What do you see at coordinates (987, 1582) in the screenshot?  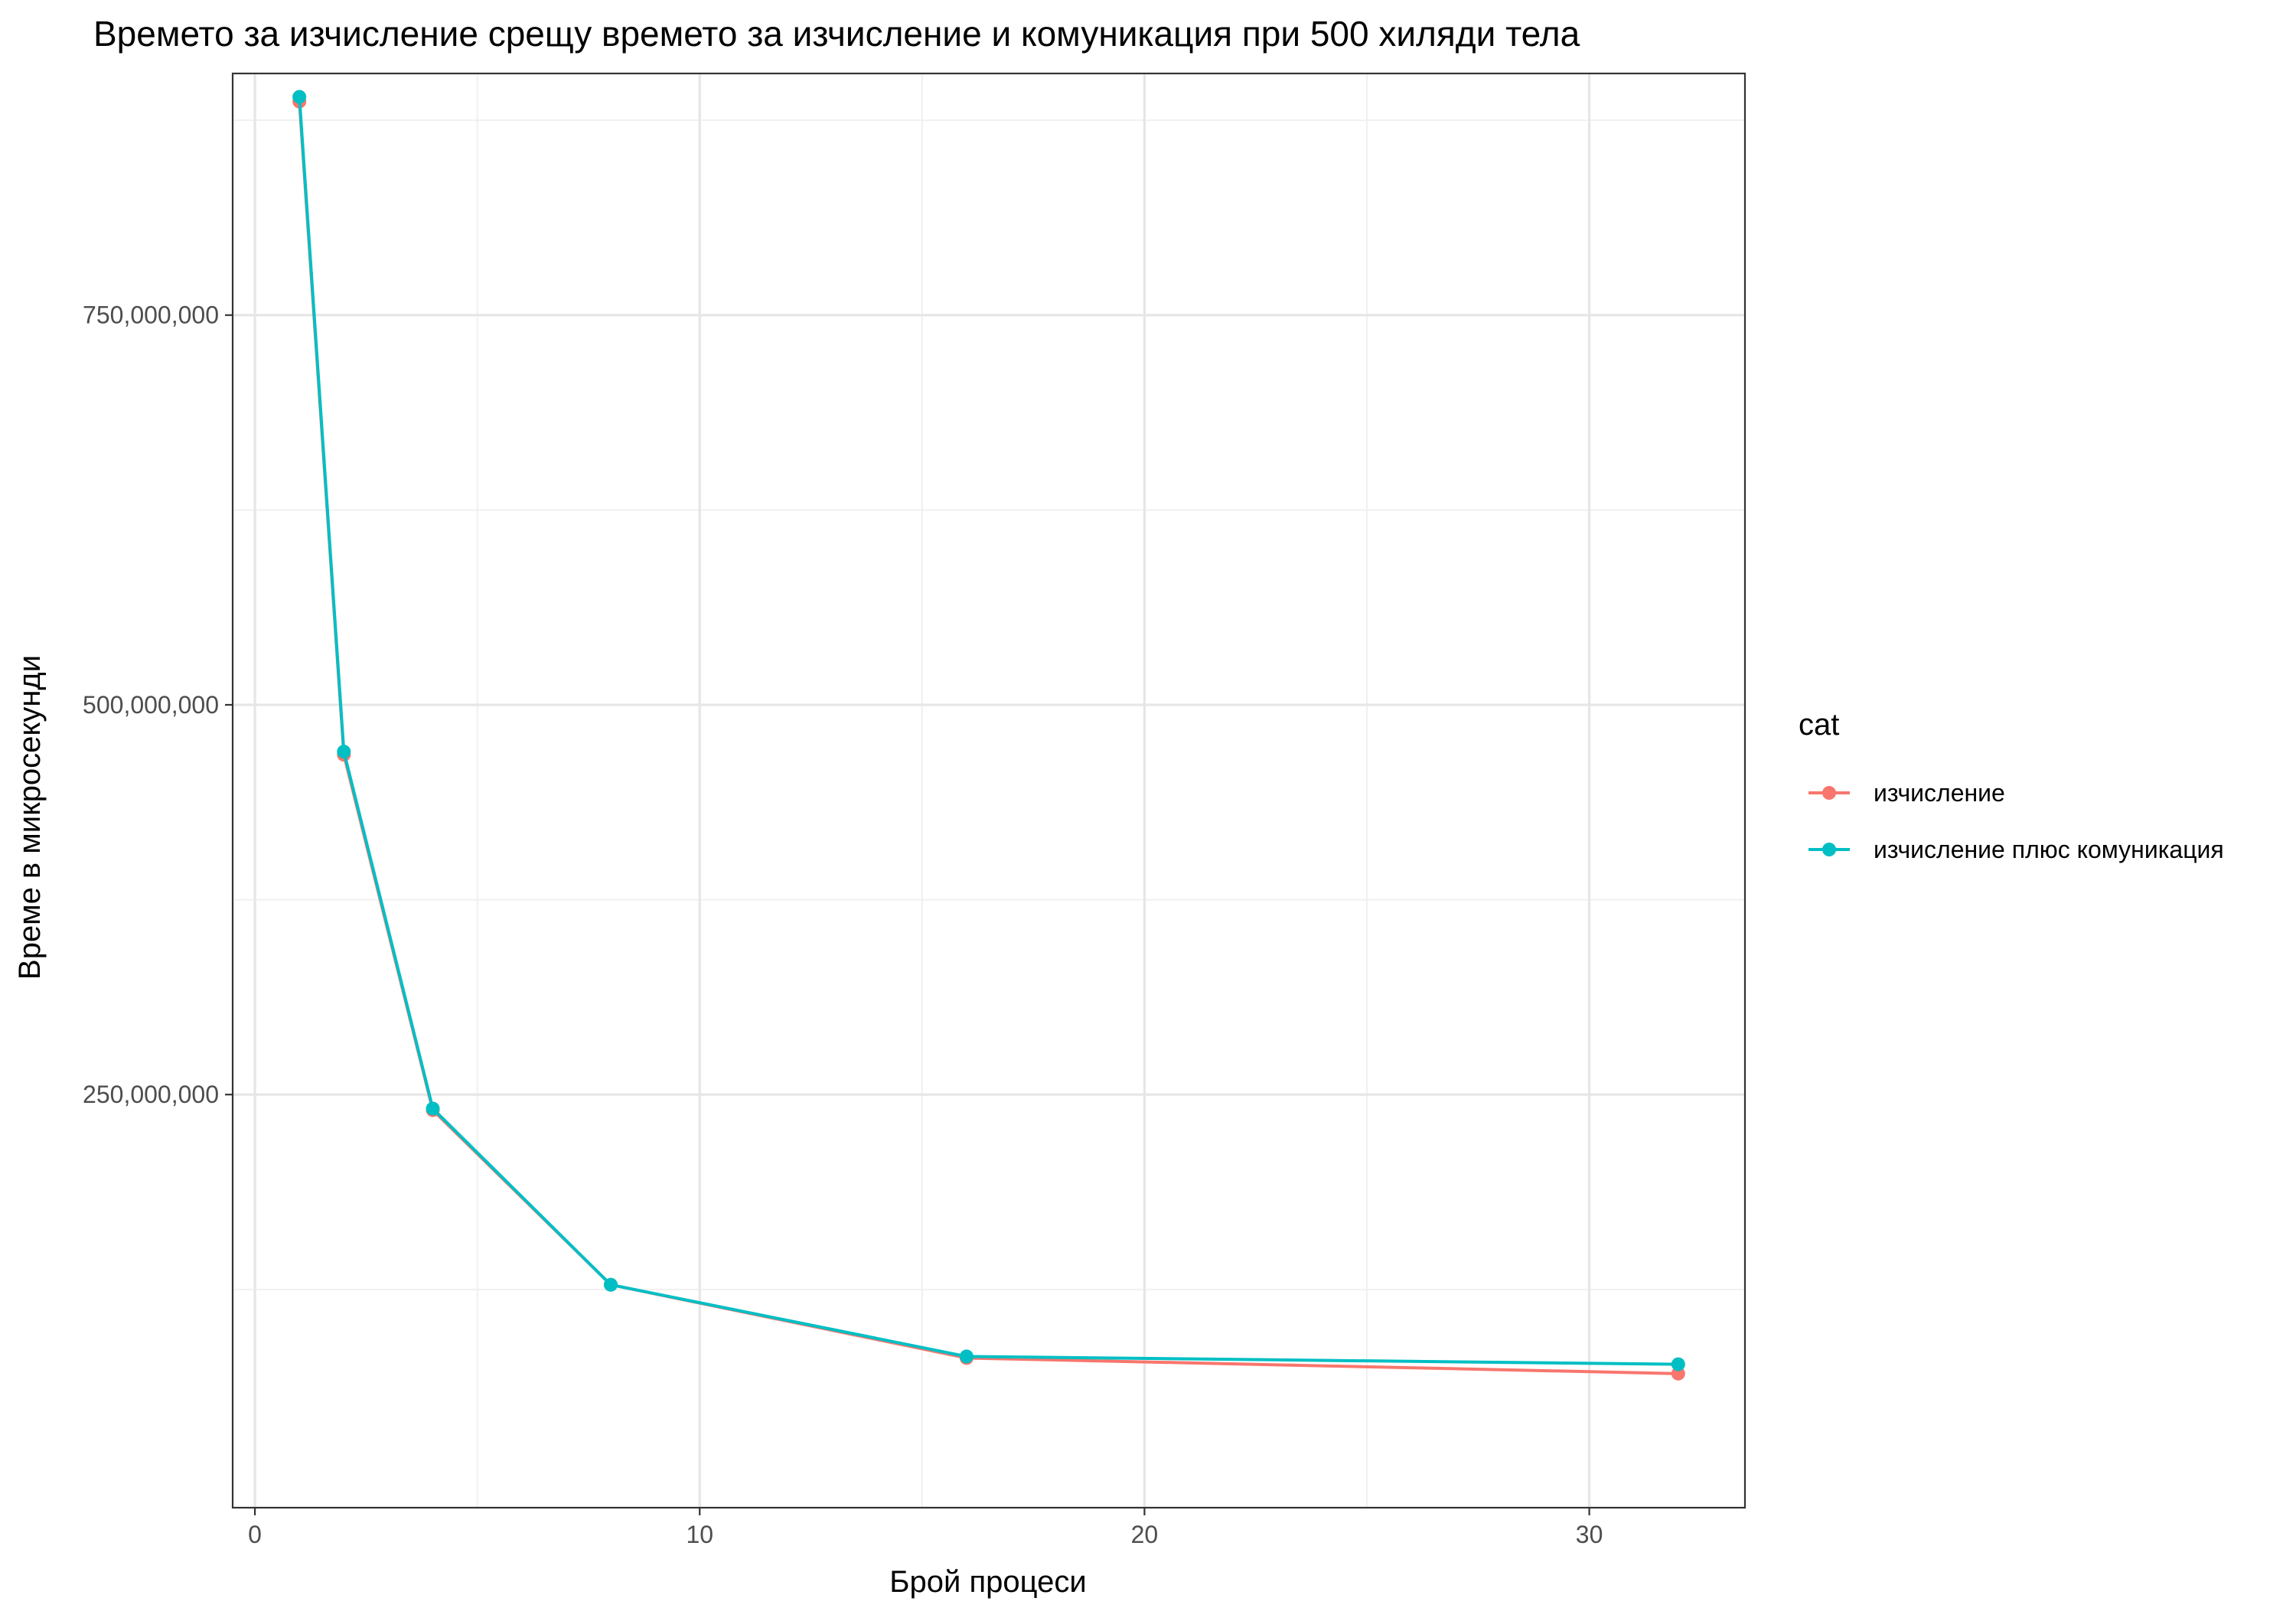 I see `x-axis-label: Брой процеси` at bounding box center [987, 1582].